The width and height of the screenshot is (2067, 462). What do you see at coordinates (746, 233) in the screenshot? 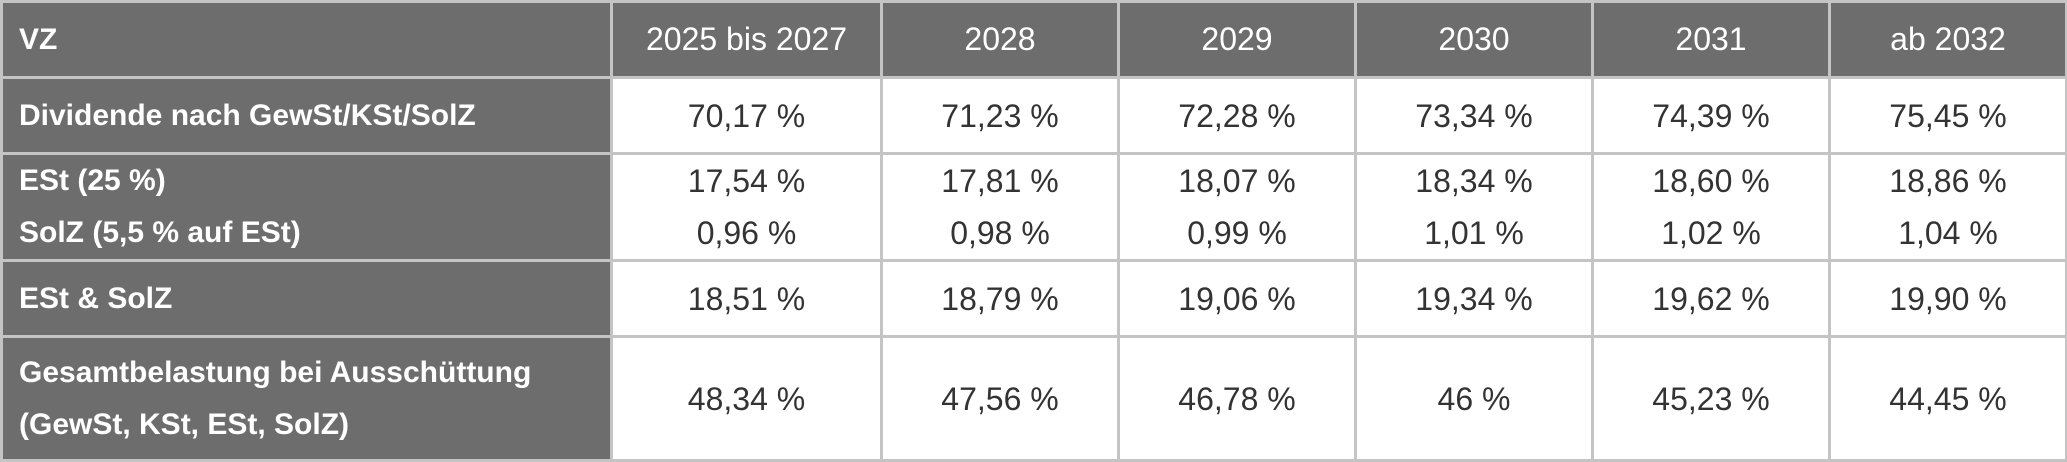
I see `solz-value: 0,96 %` at bounding box center [746, 233].